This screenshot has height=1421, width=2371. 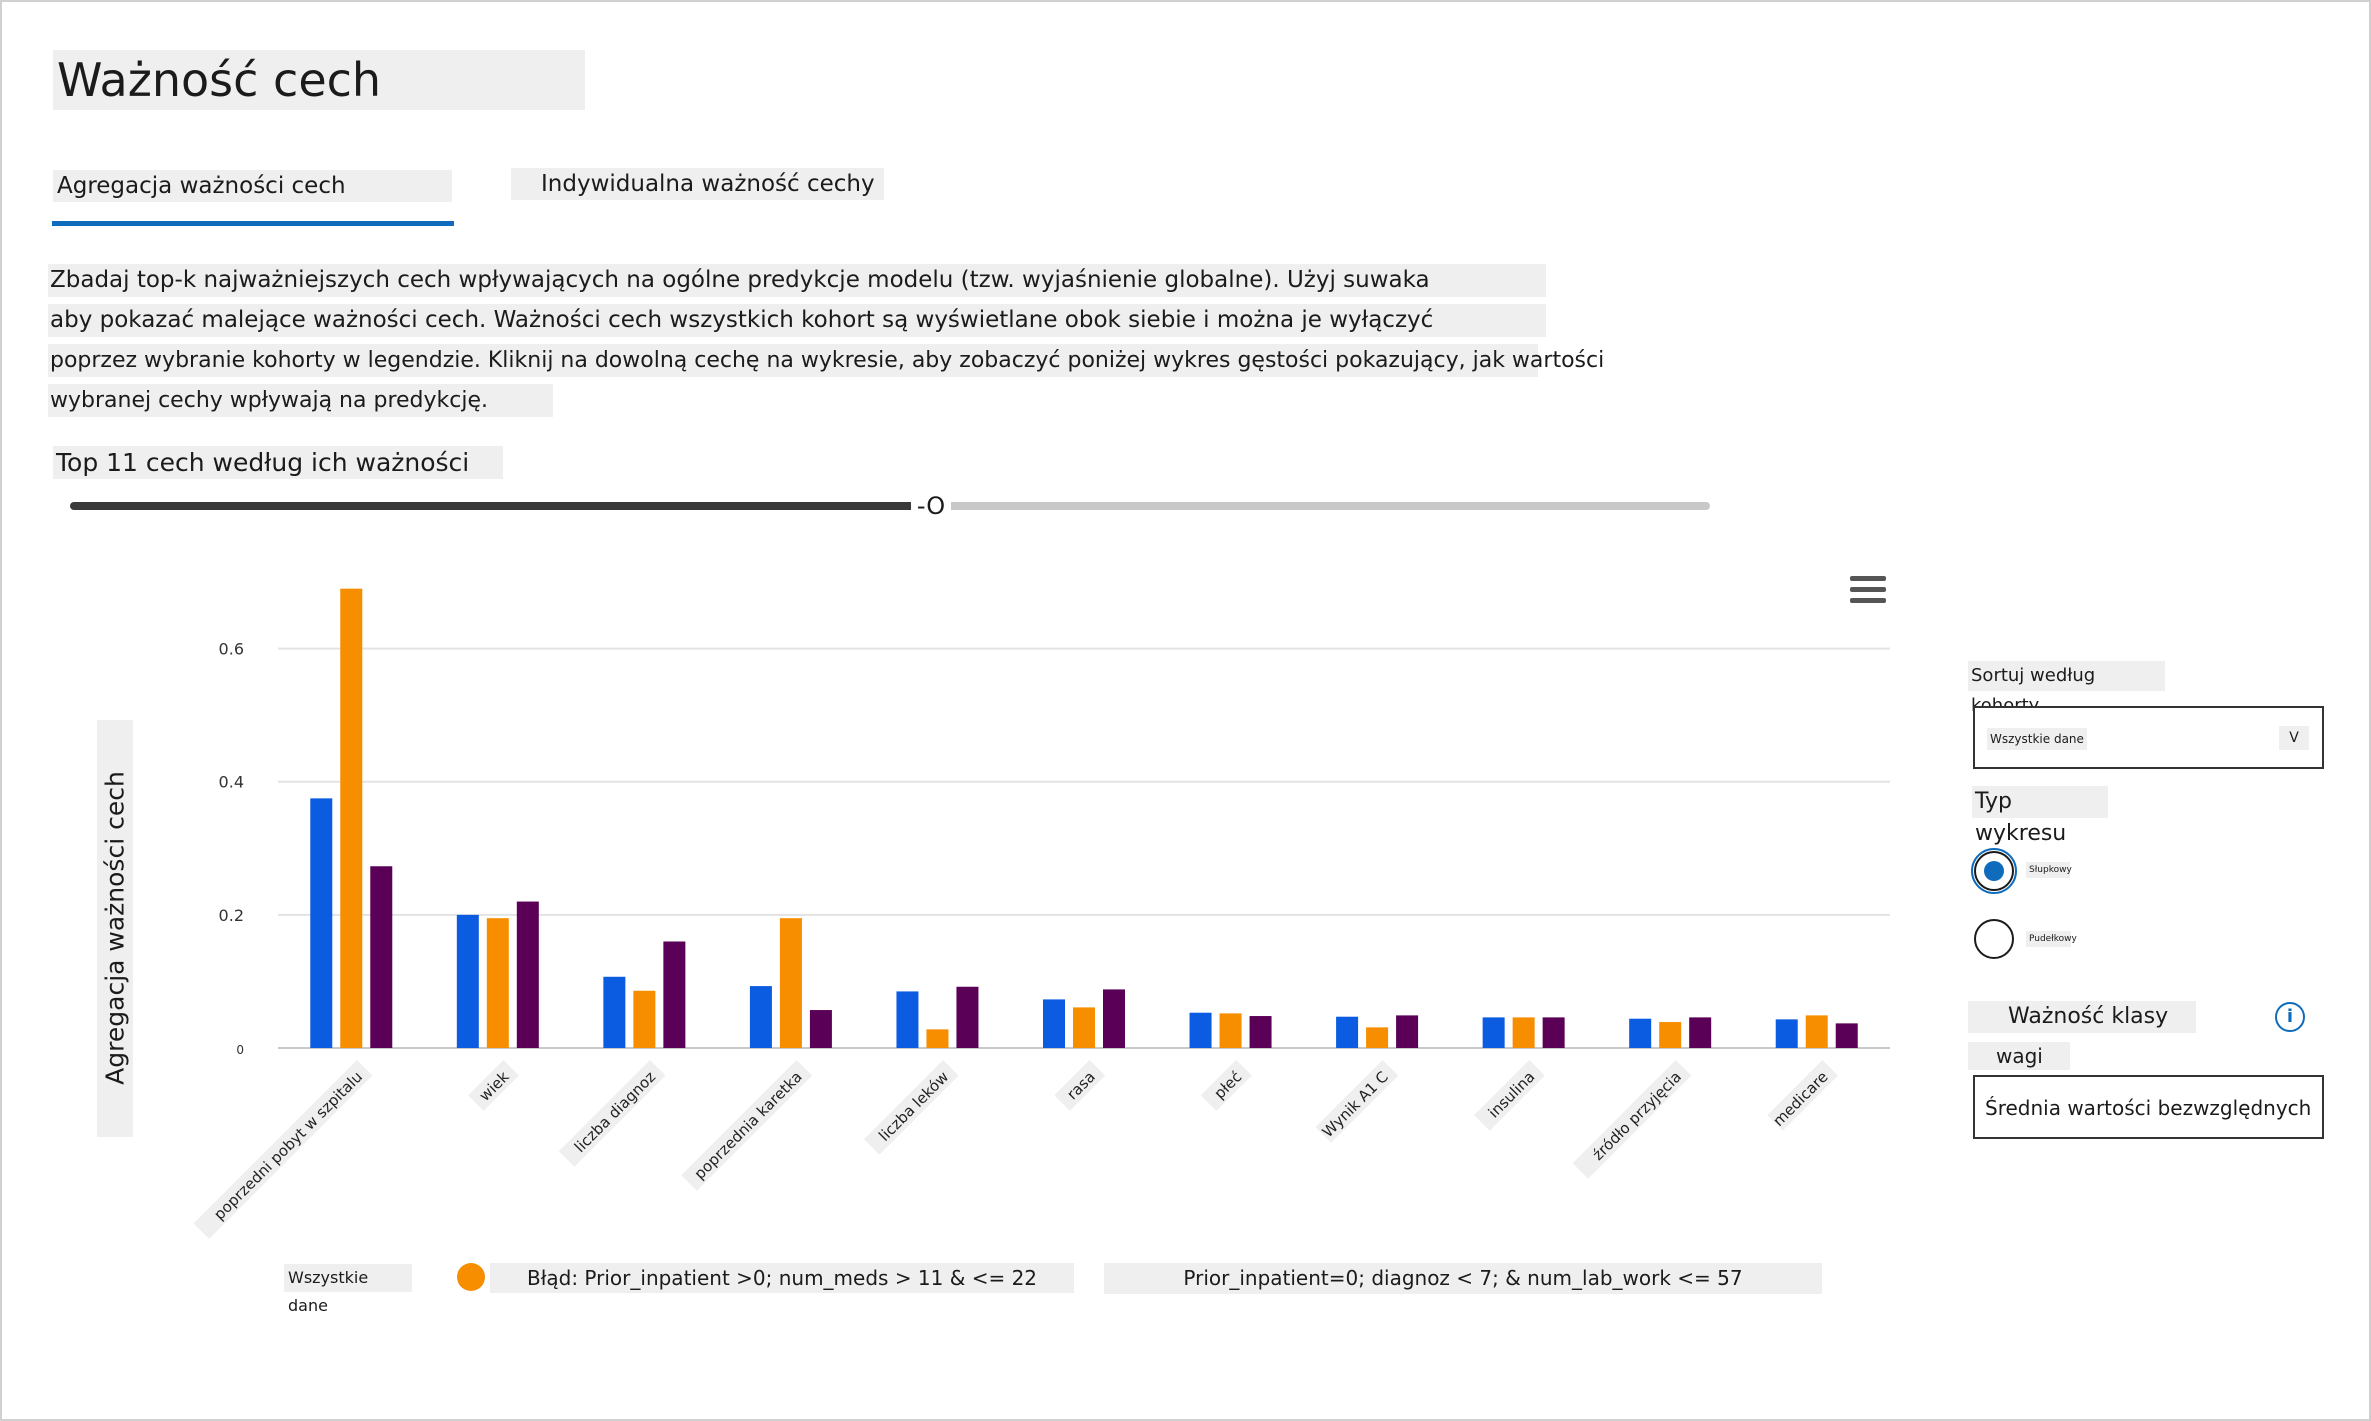 I want to click on x-tick-label-group: liczba diagnoz, so click(x=612, y=1113).